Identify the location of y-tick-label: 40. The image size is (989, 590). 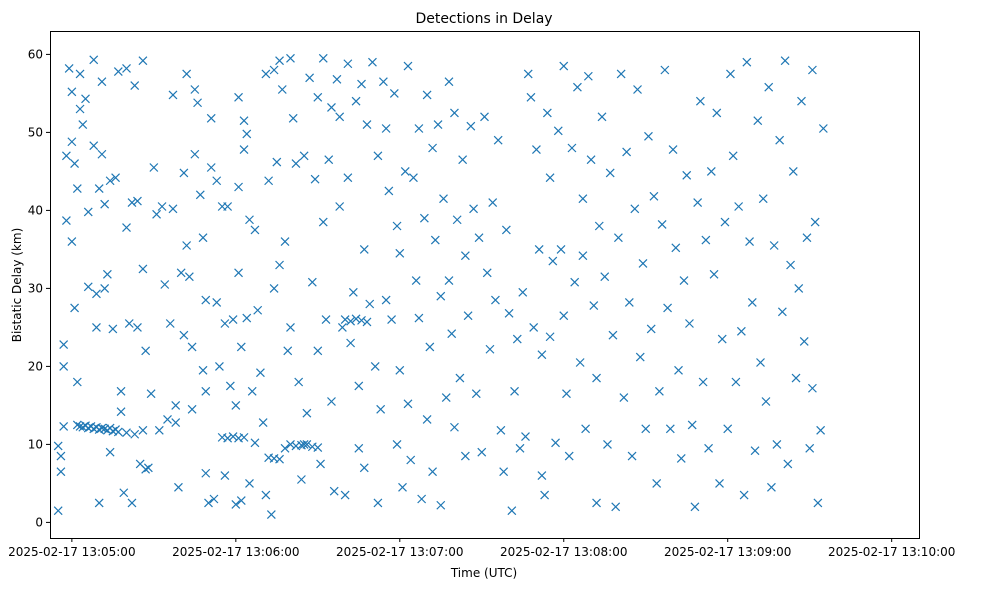
(35, 210).